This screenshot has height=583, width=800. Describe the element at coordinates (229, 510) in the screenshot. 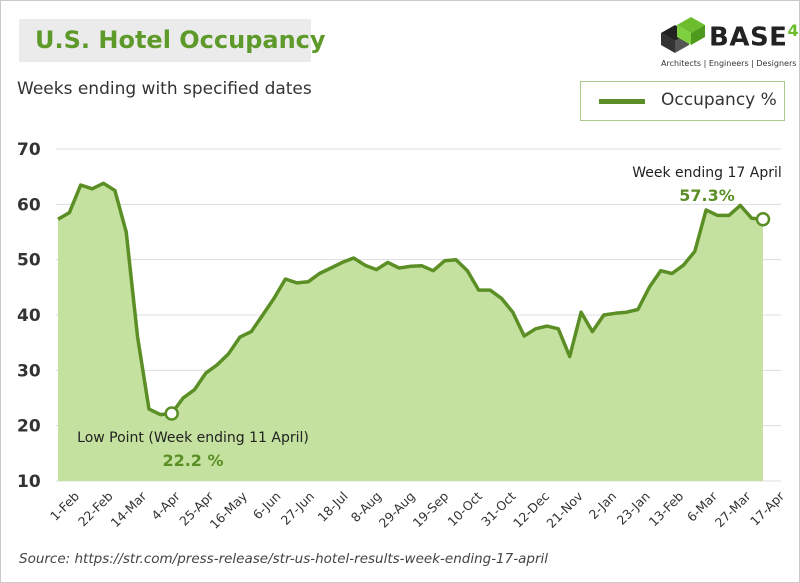

I see `x-tick-label: 16-May` at that location.